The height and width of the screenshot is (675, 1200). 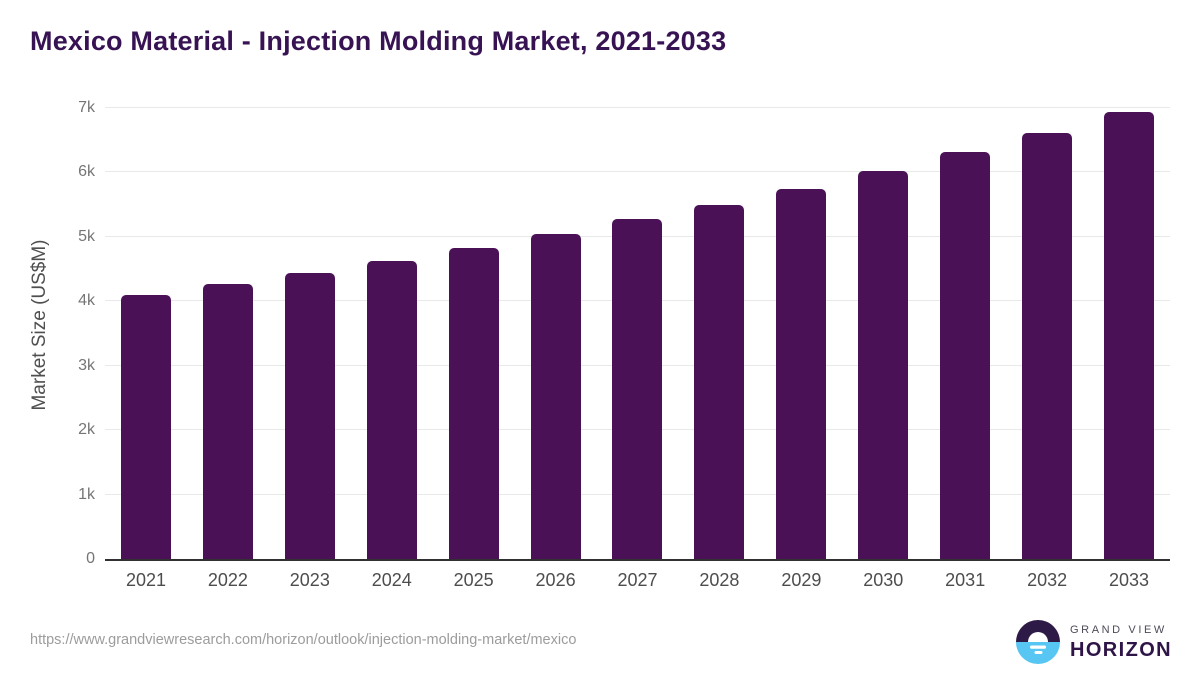 I want to click on bar-slot-2026, so click(x=556, y=333).